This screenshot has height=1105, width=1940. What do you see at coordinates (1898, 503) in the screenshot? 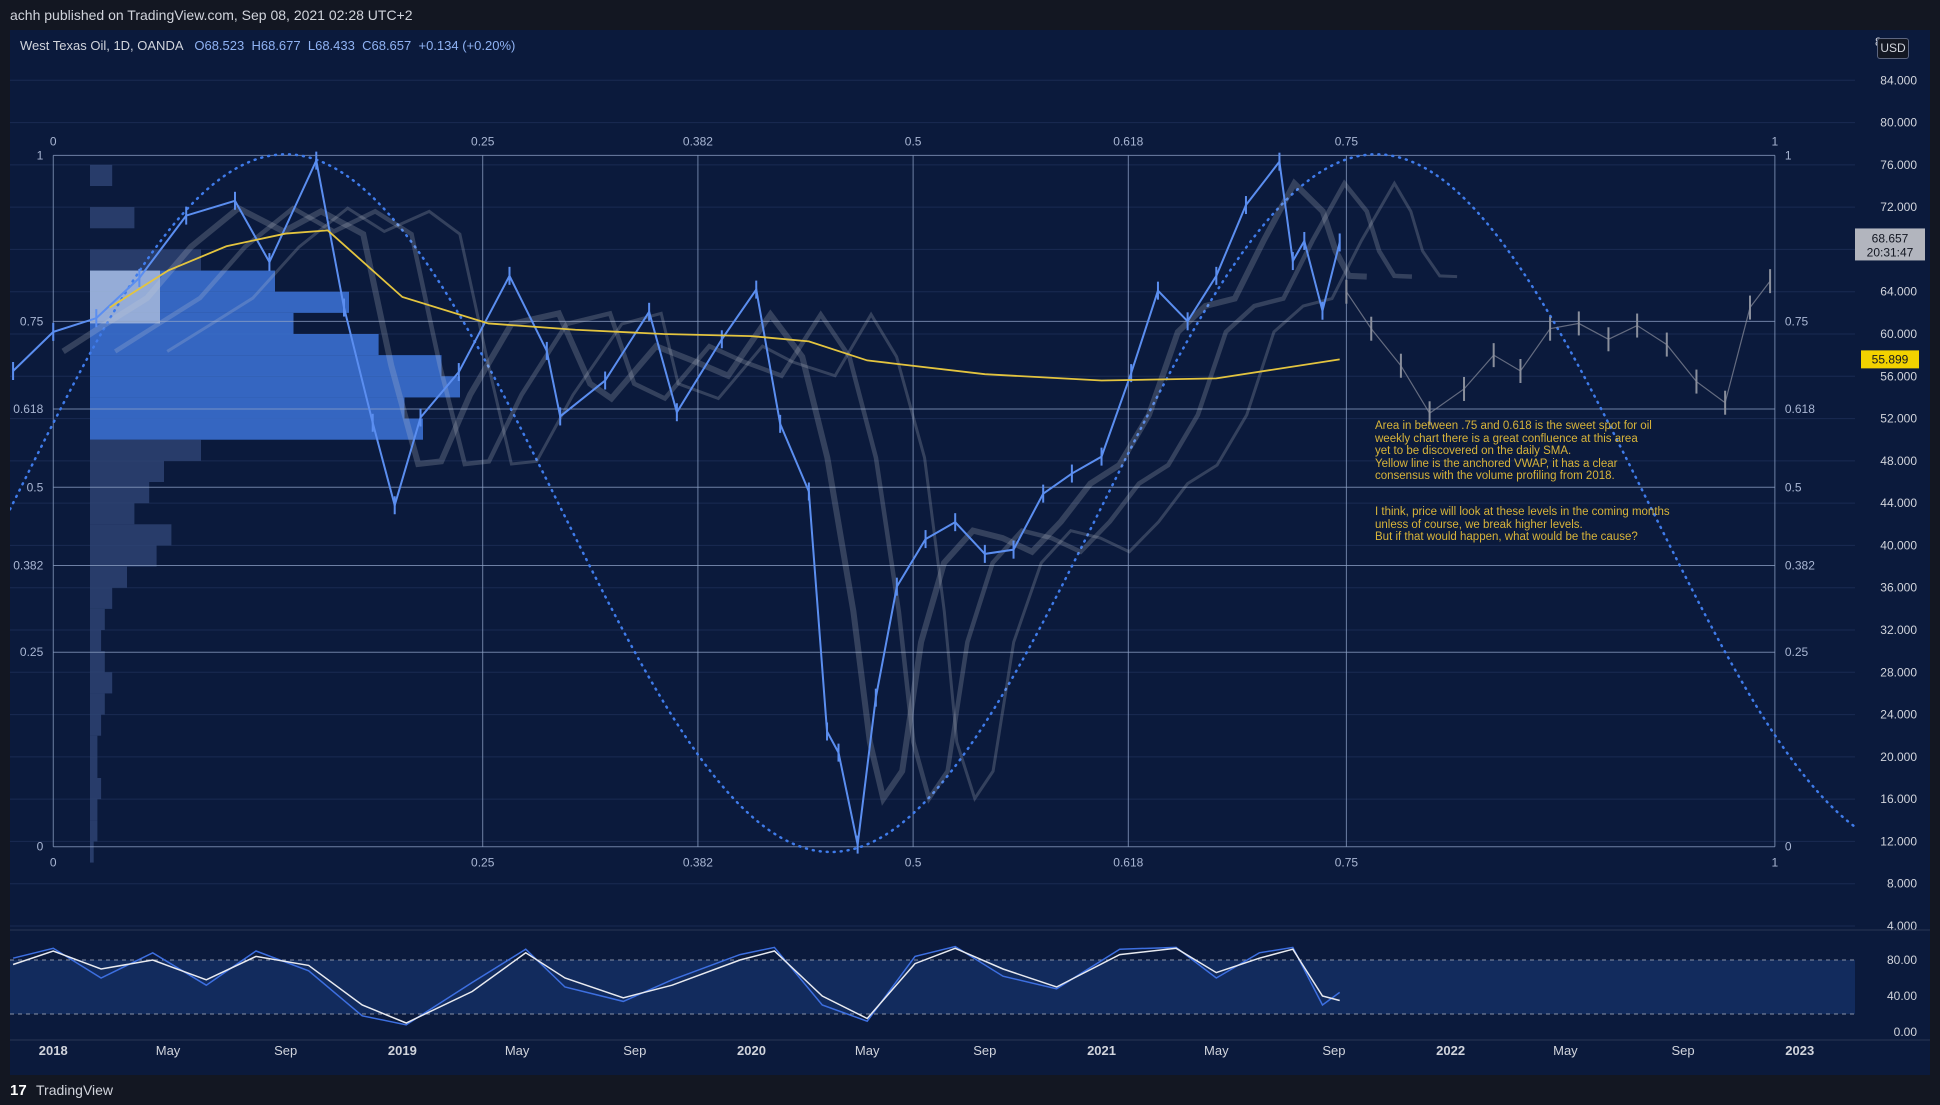
I see `price-axis-tick: 44.000` at bounding box center [1898, 503].